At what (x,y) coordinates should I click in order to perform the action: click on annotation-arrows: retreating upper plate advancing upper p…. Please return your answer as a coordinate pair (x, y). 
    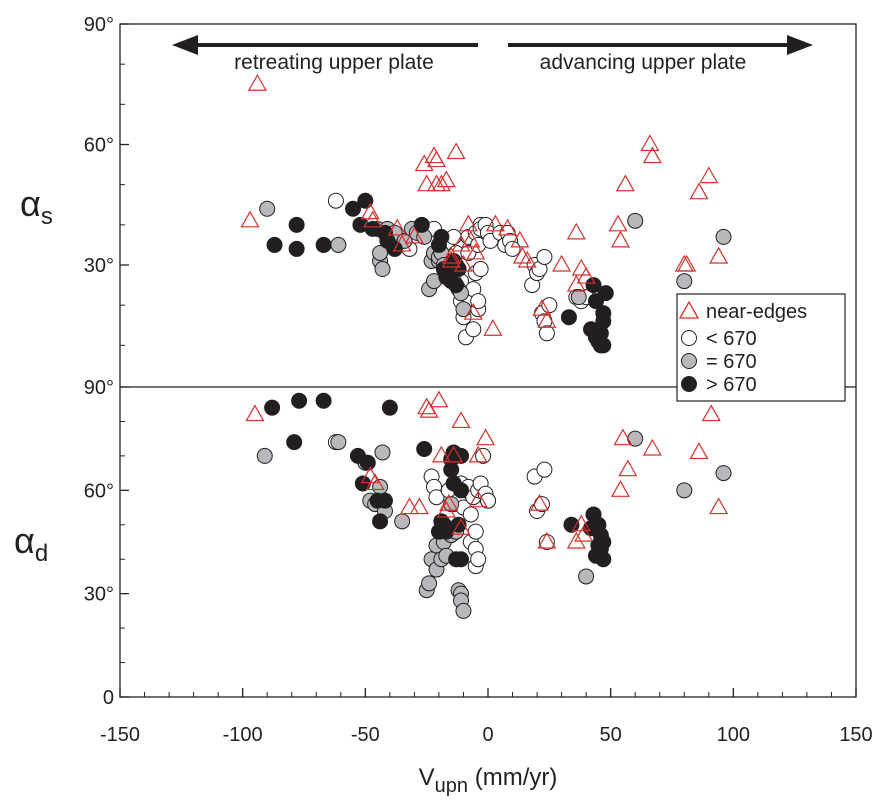
    Looking at the image, I should click on (492, 54).